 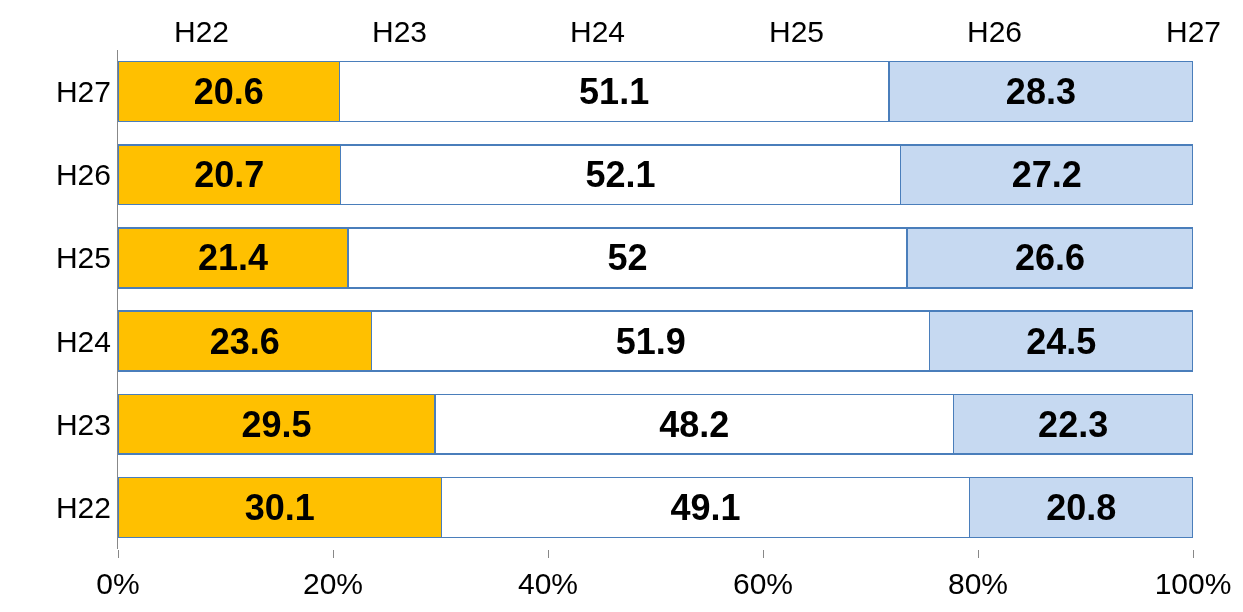 I want to click on text: H24, so click(x=598, y=31).